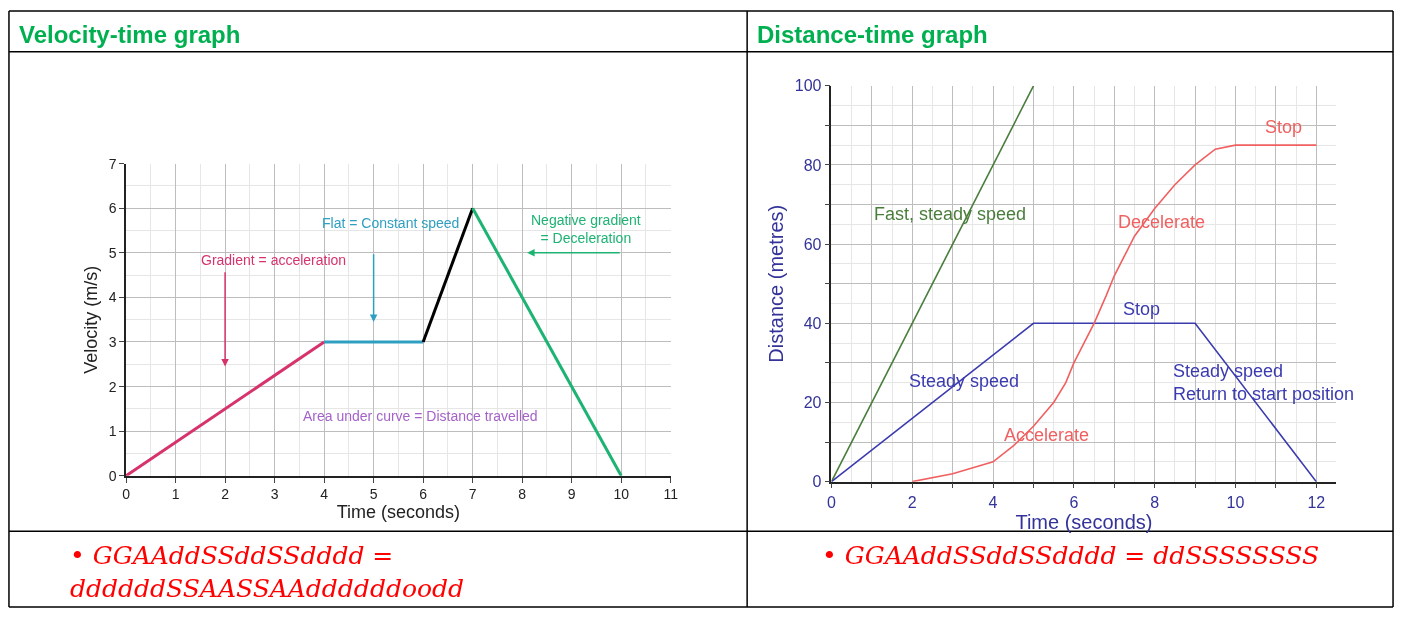  What do you see at coordinates (1316, 502) in the screenshot?
I see `x-tick-label: 12` at bounding box center [1316, 502].